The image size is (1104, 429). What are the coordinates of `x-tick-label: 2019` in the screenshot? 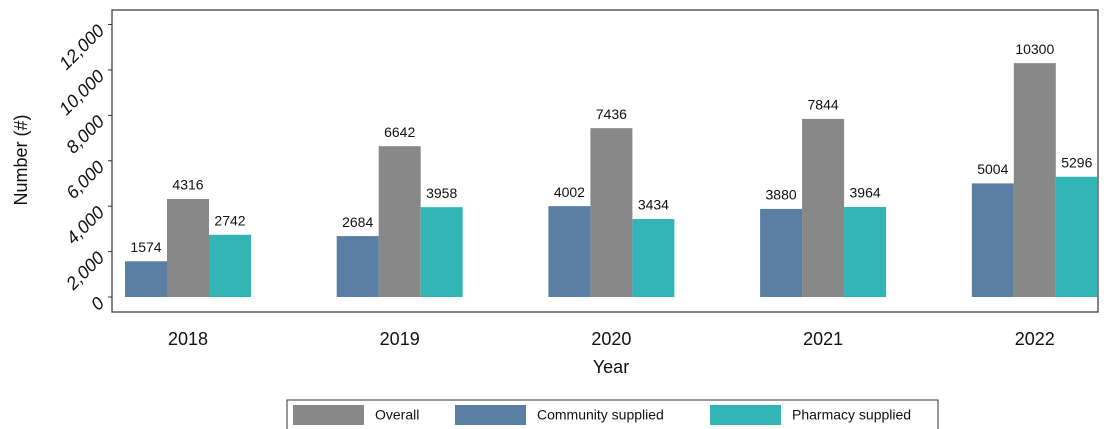 It's located at (400, 339).